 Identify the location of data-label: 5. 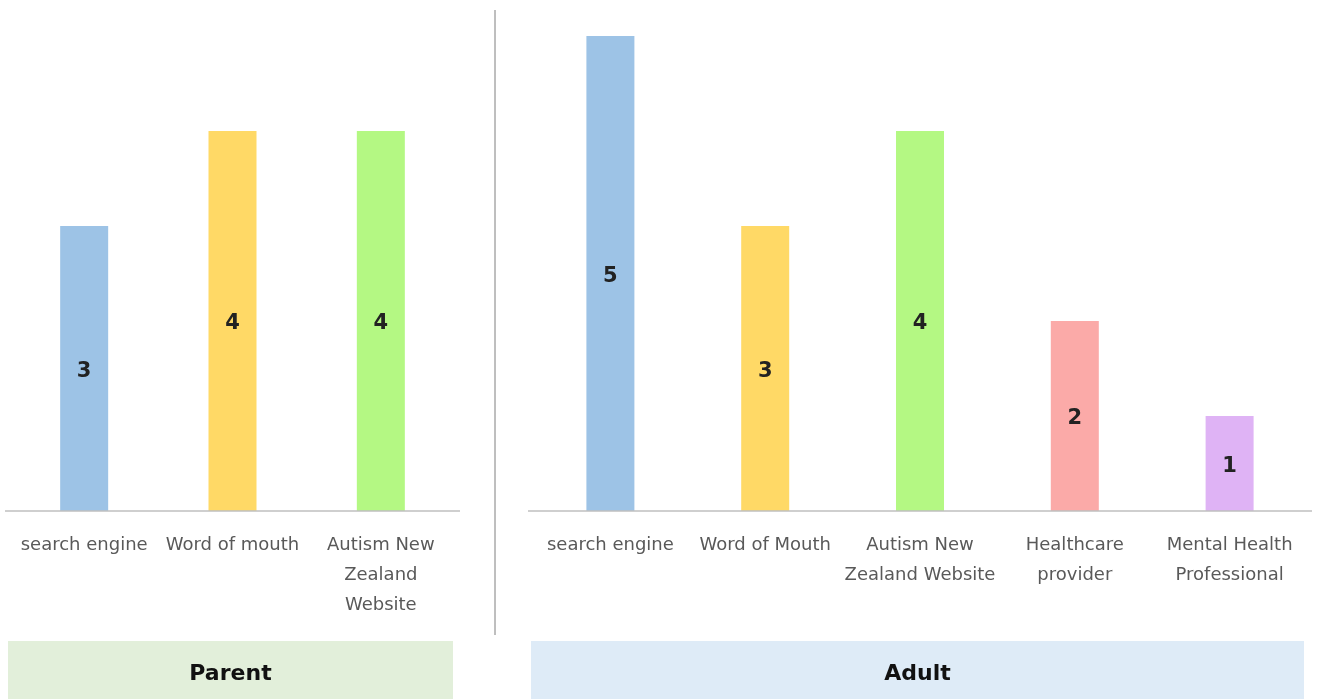
(610, 274).